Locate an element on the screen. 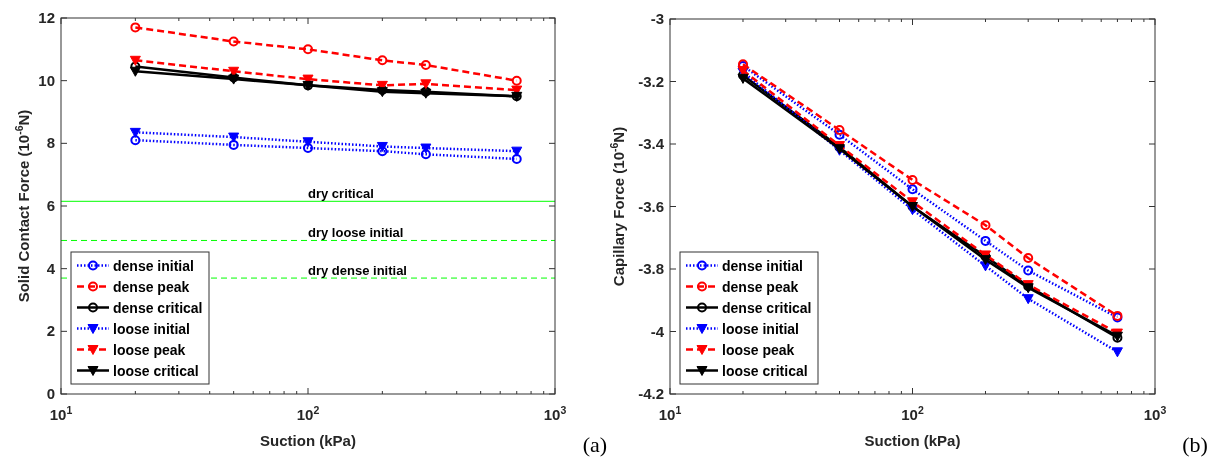 This screenshot has height=463, width=1215. y-tick-label: 0 is located at coordinates (50, 393).